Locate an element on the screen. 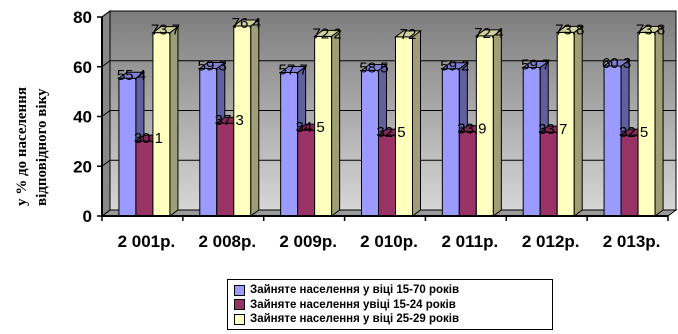  data-label: 72.2 is located at coordinates (327, 33).